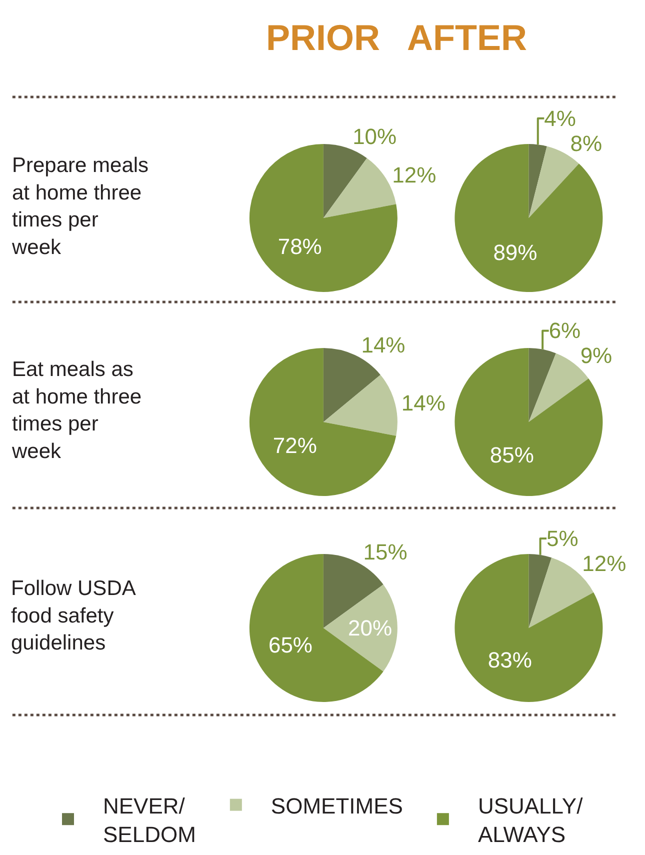 The image size is (645, 855). I want to click on data-label: 15%, so click(385, 552).